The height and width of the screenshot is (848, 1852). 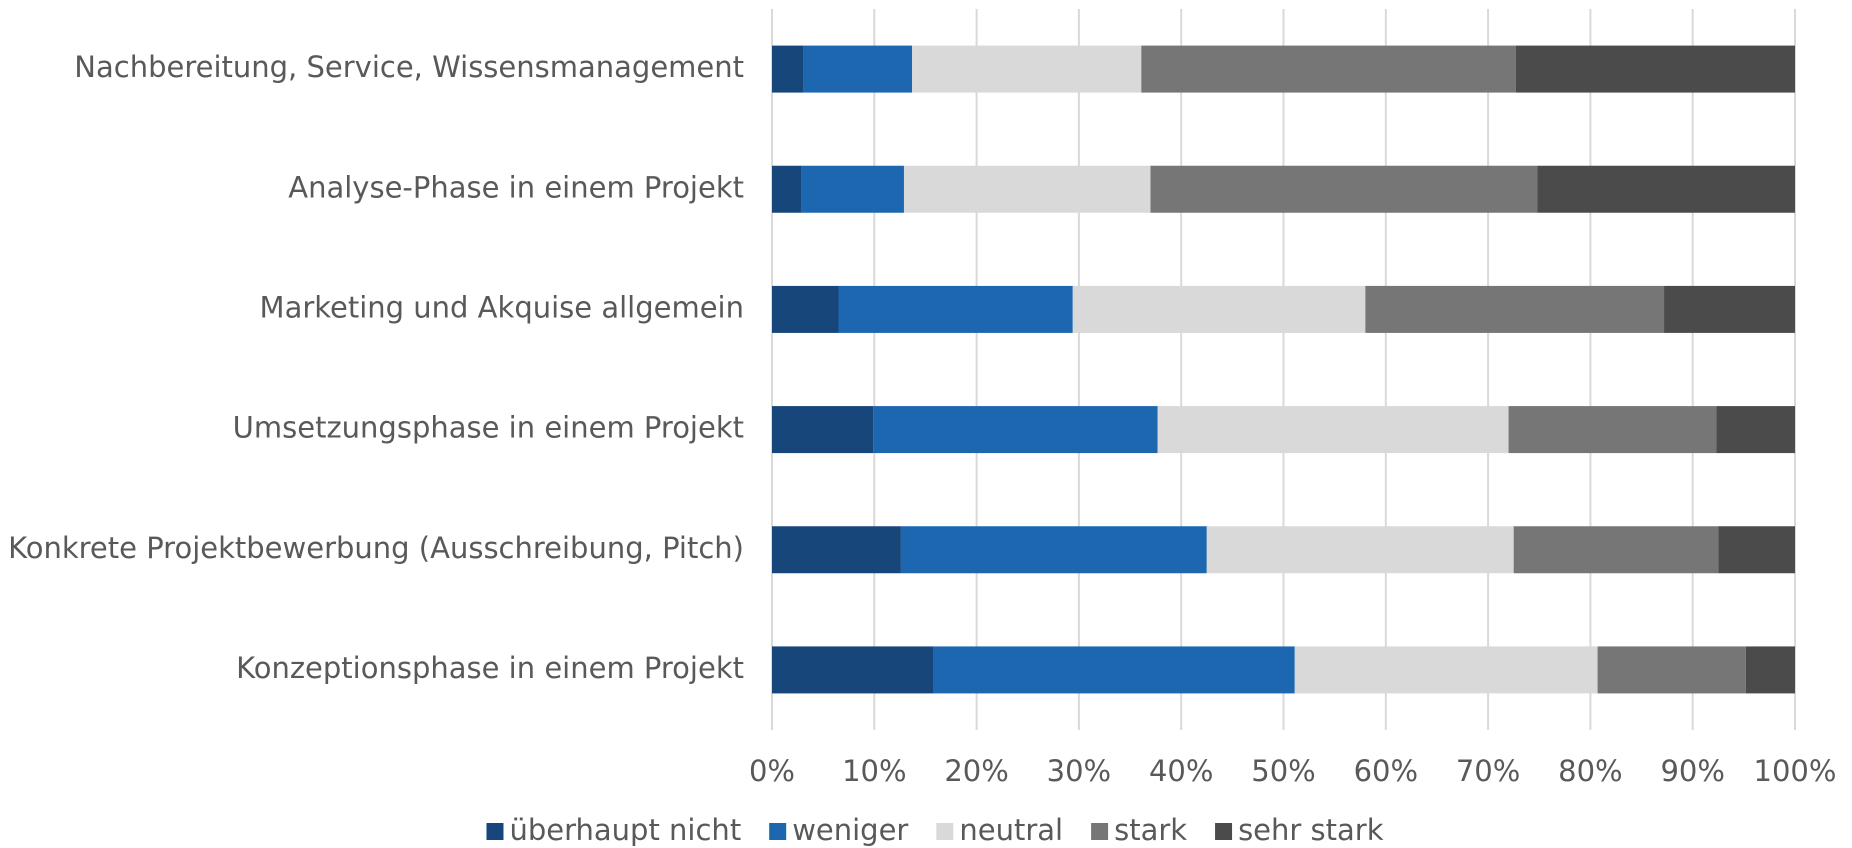 I want to click on y-tick-label: Umsetzungsphase in einem Projekt, so click(x=488, y=428).